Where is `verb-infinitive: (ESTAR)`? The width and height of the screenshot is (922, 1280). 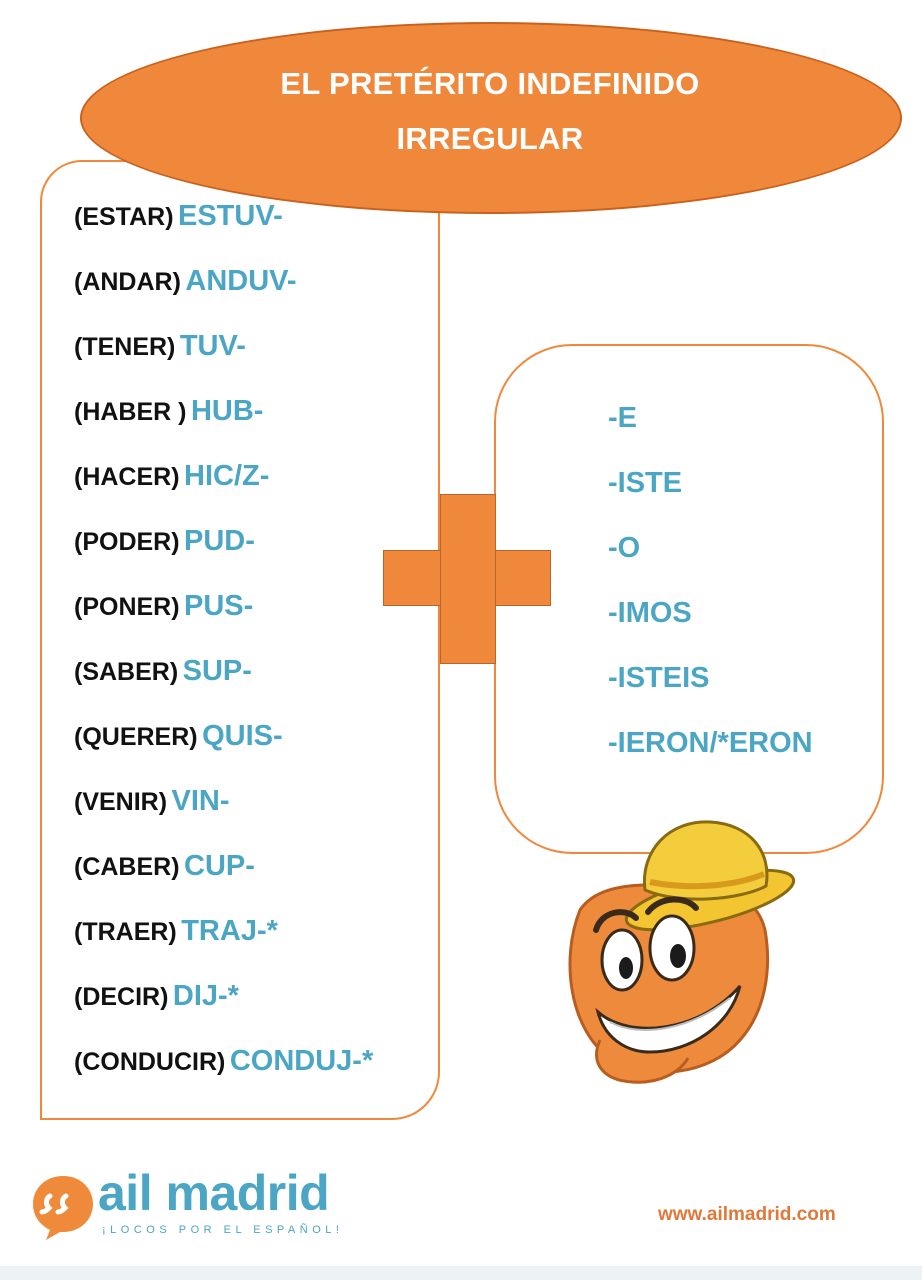 verb-infinitive: (ESTAR) is located at coordinates (124, 217).